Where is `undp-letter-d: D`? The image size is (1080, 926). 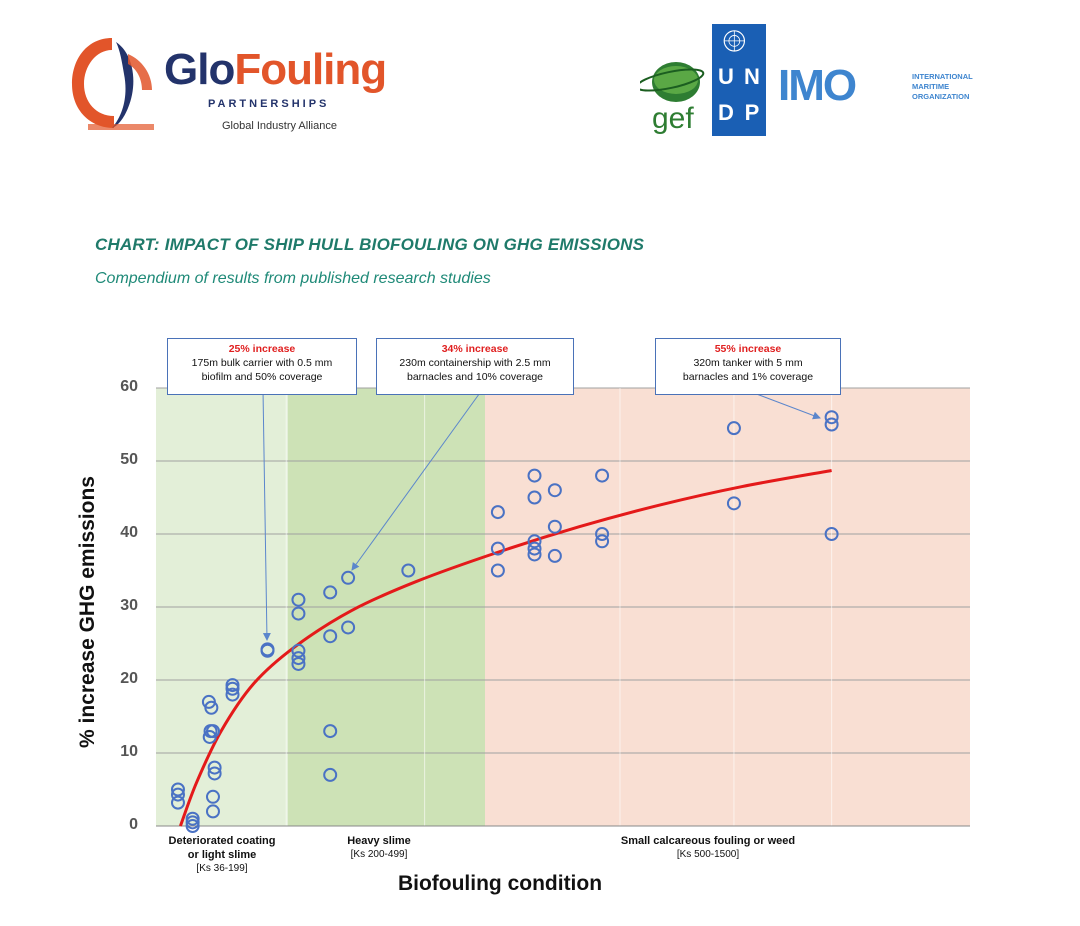
undp-letter-d: D is located at coordinates (726, 112).